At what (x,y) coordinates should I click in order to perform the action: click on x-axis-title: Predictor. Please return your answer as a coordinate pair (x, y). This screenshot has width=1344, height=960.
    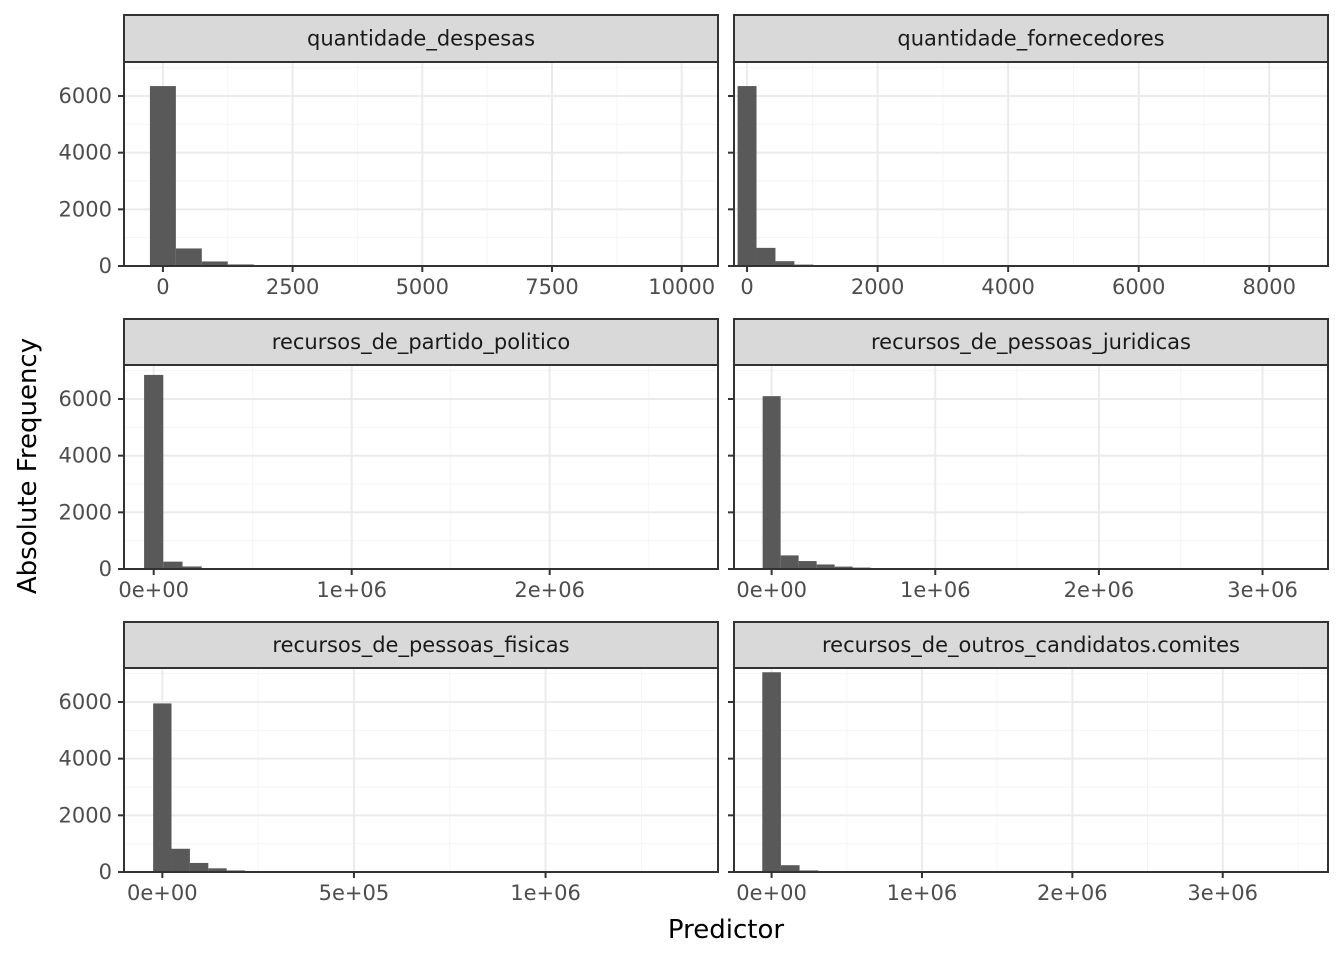
    Looking at the image, I should click on (726, 930).